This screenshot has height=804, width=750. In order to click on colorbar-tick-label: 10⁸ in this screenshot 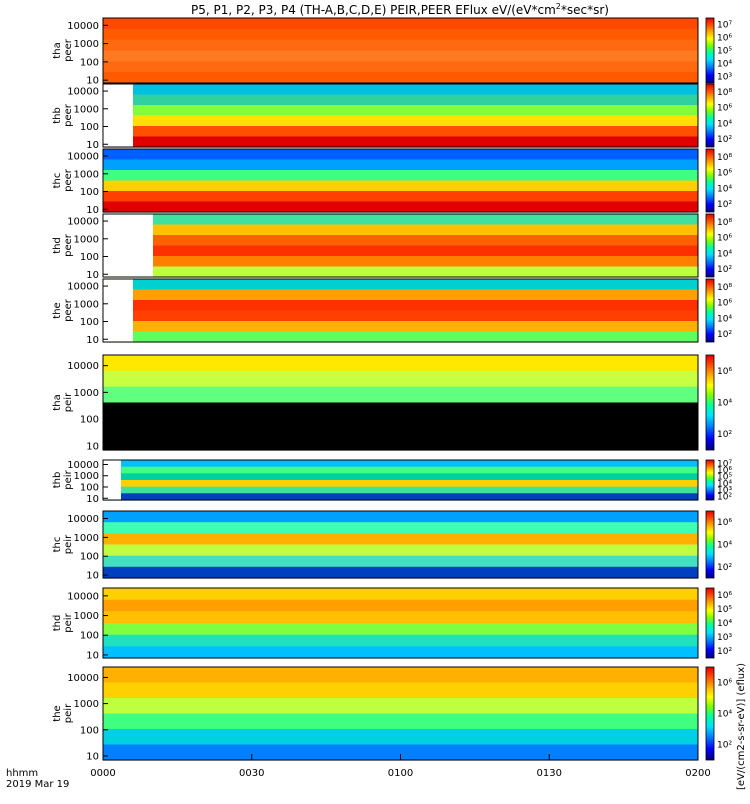, I will do `click(724, 288)`.